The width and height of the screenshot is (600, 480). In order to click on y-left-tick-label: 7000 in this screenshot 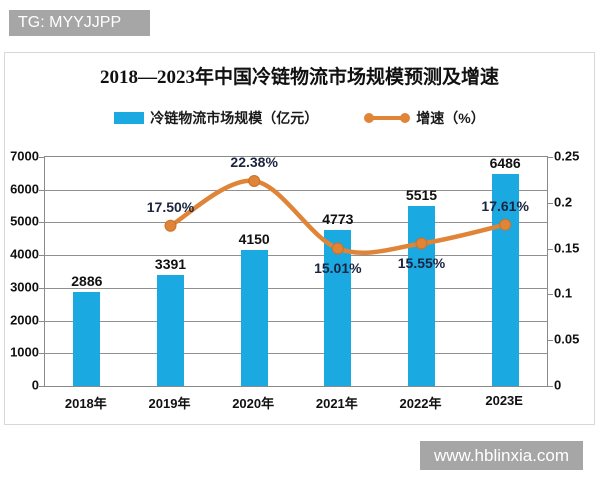, I will do `click(24, 156)`.